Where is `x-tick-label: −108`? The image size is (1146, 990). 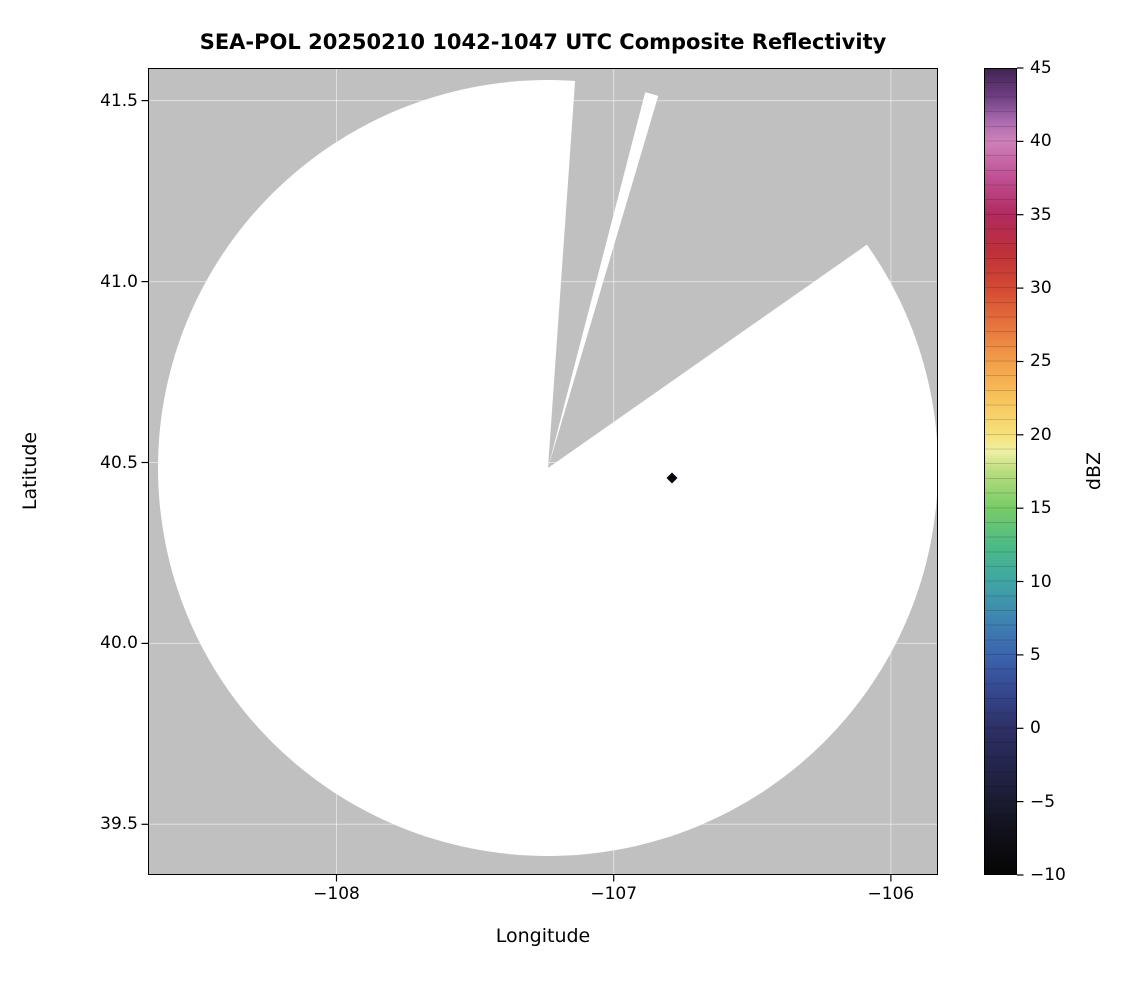
x-tick-label: −108 is located at coordinates (336, 894).